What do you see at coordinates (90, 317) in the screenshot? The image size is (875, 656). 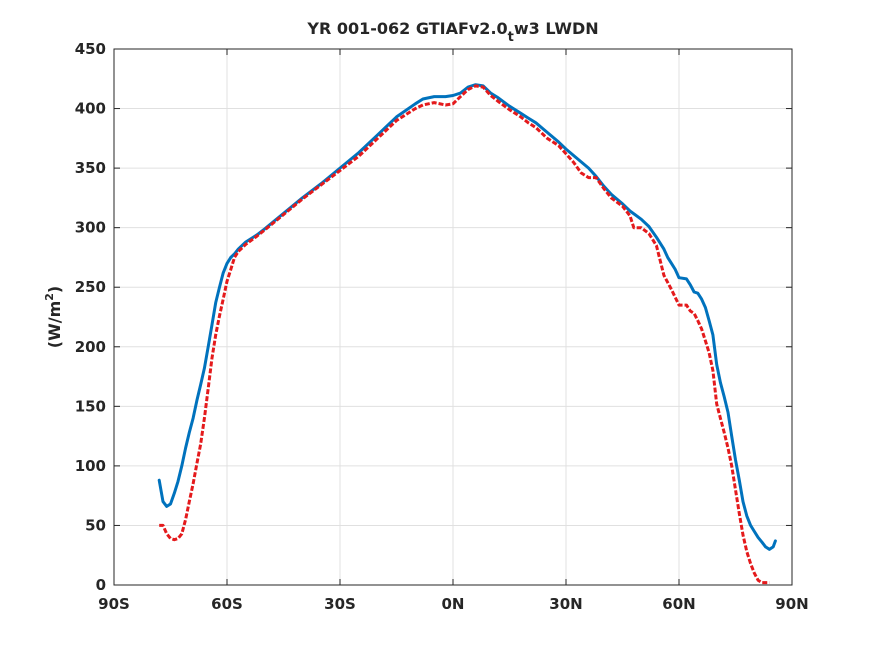 I see `y-axis-tick-labels: 0 50 100 150 200 250 300 350 400 450` at bounding box center [90, 317].